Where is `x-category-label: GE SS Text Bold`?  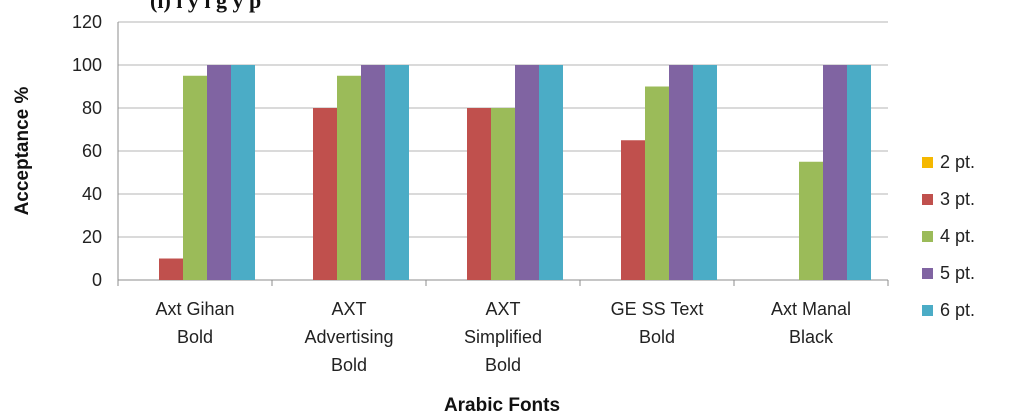 x-category-label: GE SS Text Bold is located at coordinates (657, 323).